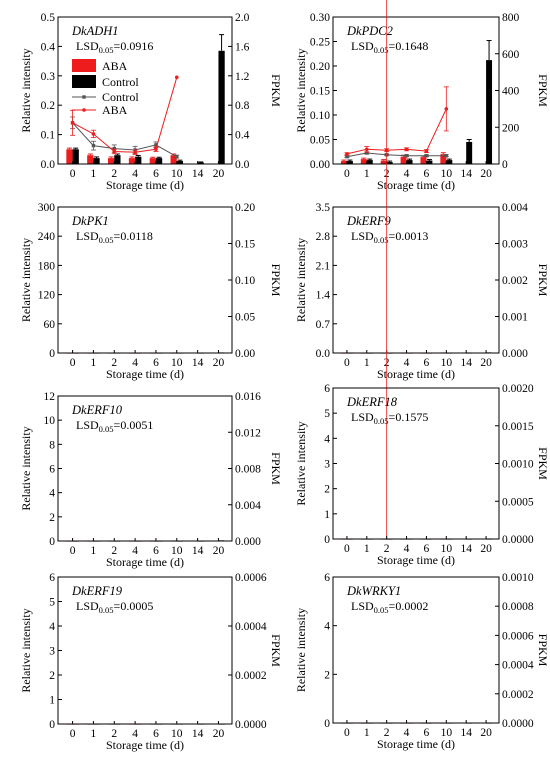 The width and height of the screenshot is (550, 771). I want to click on y-tick-label: 0.00, so click(320, 165).